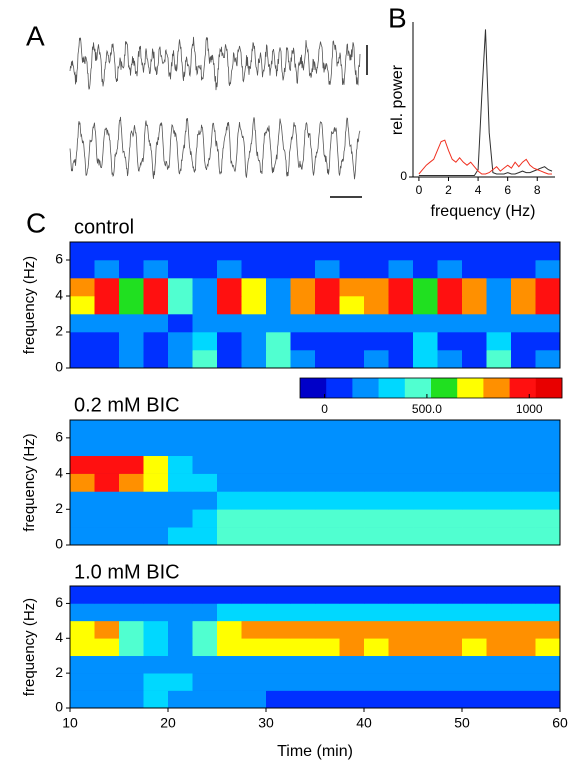 This screenshot has height=774, width=571. I want to click on colorbar-tick-label: 500.0, so click(427, 409).